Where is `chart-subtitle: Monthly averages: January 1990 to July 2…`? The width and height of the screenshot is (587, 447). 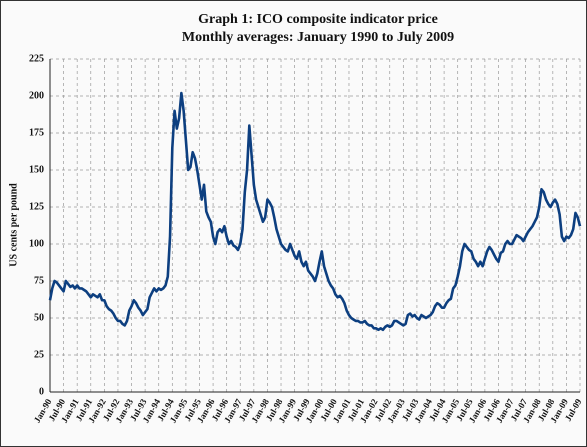
chart-subtitle: Monthly averages: January 1990 to July 2… is located at coordinates (318, 37).